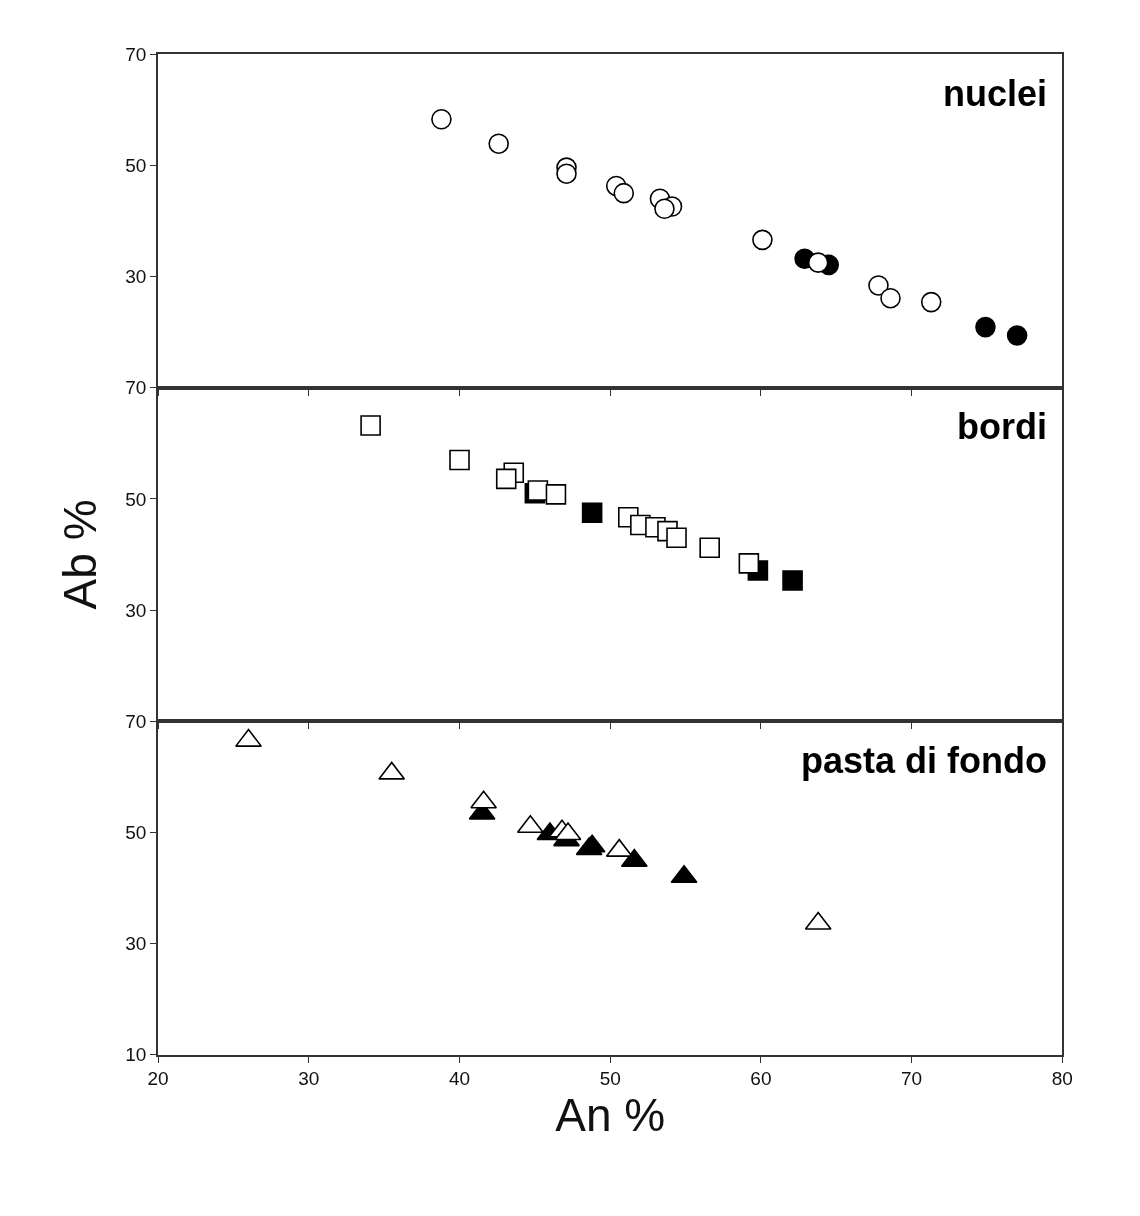 This screenshot has height=1216, width=1140. I want to click on x-tick-label: 40, so click(459, 1079).